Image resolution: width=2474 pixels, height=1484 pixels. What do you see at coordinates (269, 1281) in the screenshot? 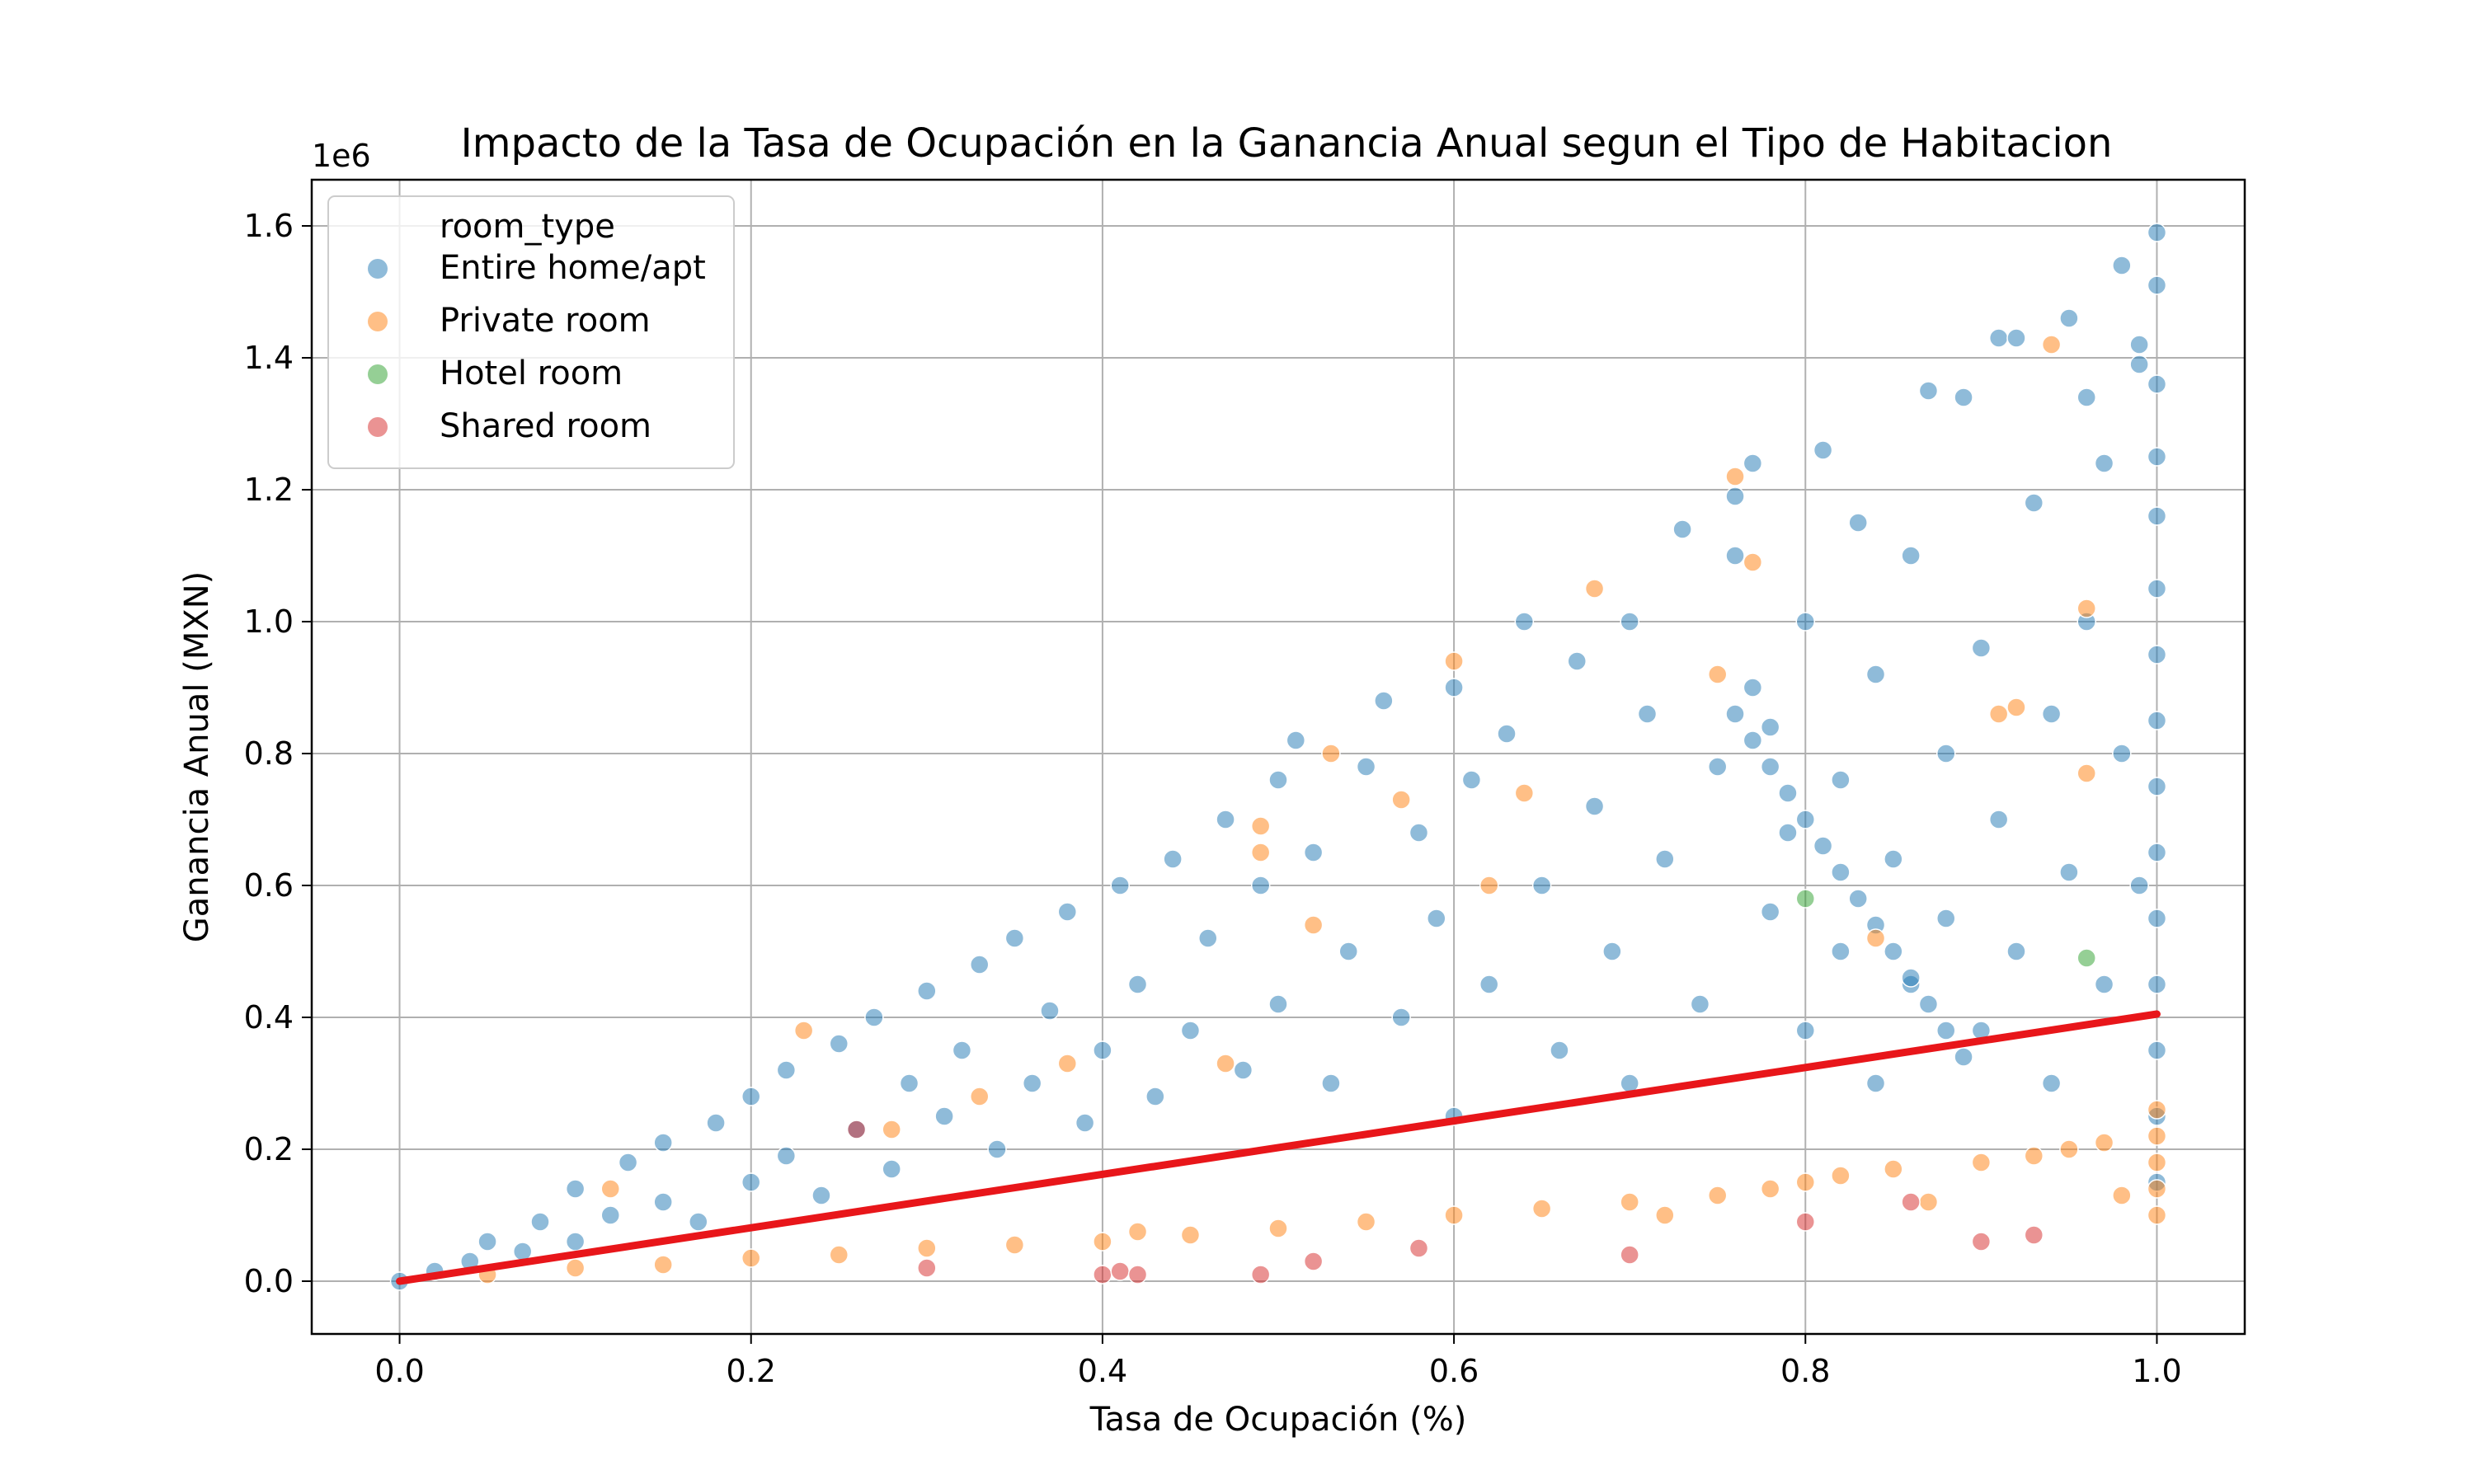
I see `y-tick-label: 0.0` at bounding box center [269, 1281].